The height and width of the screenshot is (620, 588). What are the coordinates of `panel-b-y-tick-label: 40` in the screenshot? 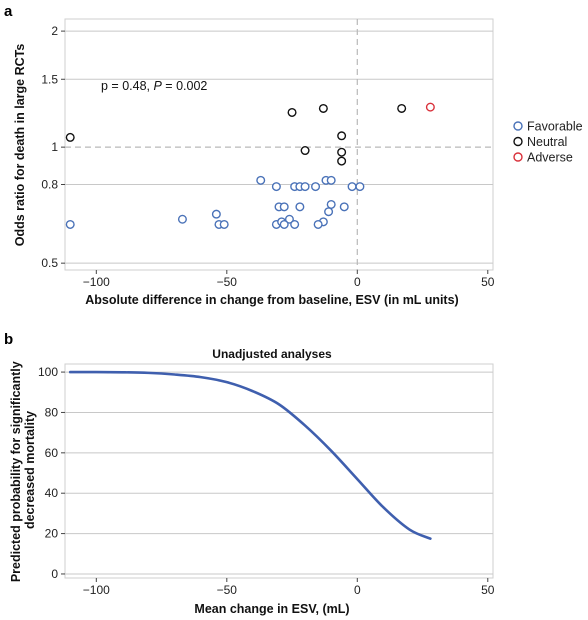 It's located at (52, 493).